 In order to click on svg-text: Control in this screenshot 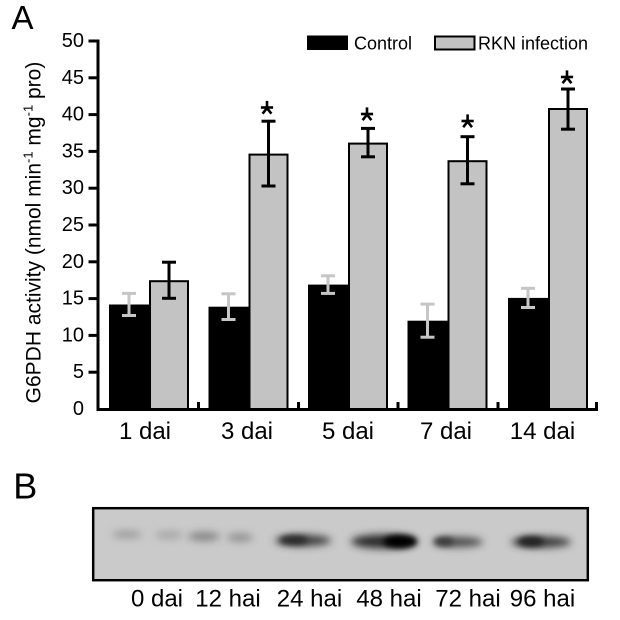, I will do `click(383, 44)`.